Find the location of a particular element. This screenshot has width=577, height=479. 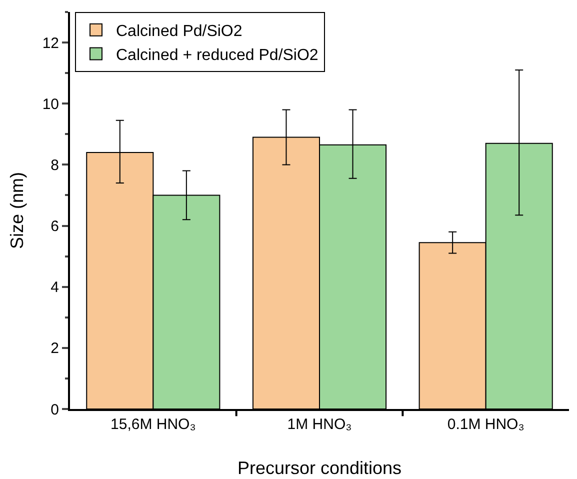

x-tick-label: 15,6M HNO₃ is located at coordinates (153, 424).